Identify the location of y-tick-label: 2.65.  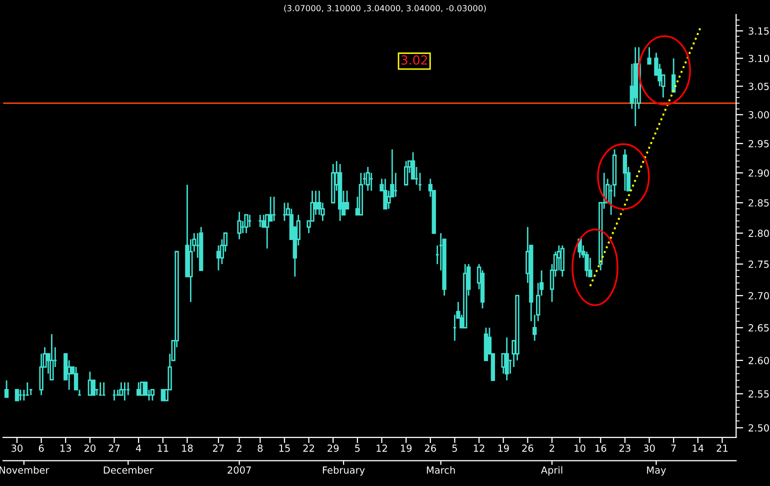
(758, 328).